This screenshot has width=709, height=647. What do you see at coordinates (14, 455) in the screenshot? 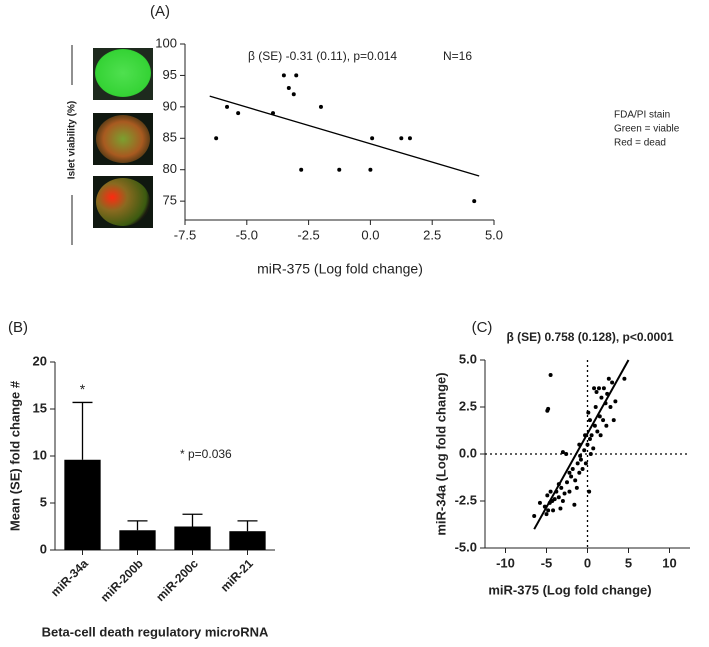
I see `y-axis-title: Mean (SE) fold change #` at bounding box center [14, 455].